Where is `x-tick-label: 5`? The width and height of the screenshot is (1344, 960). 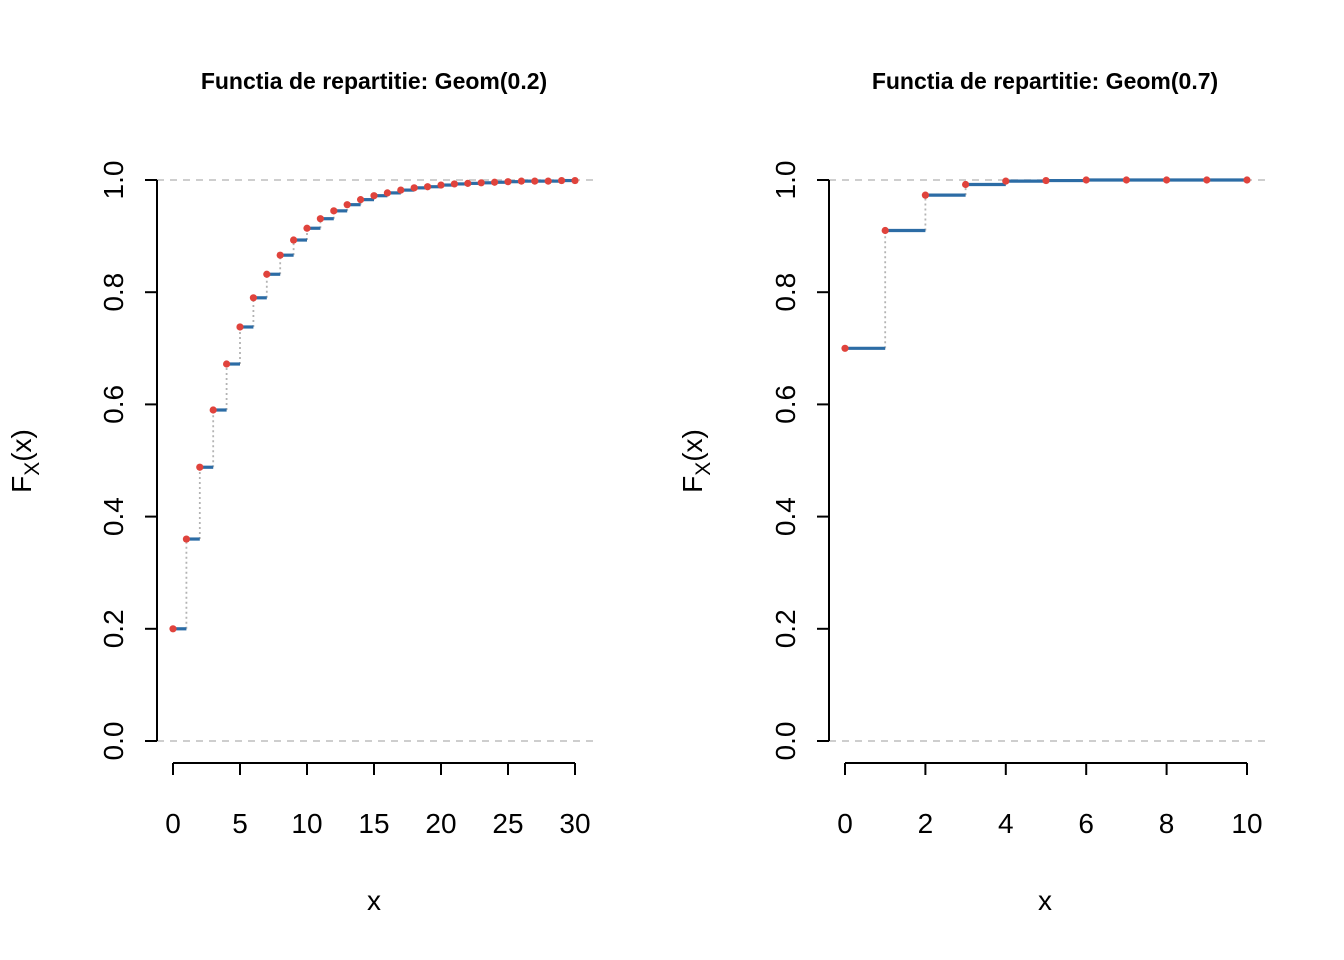 x-tick-label: 5 is located at coordinates (240, 823).